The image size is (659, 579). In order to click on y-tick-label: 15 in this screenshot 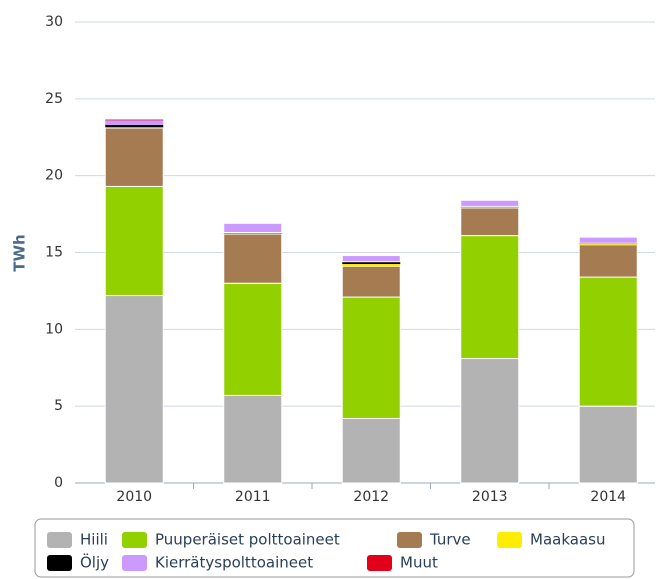, I will do `click(54, 253)`.